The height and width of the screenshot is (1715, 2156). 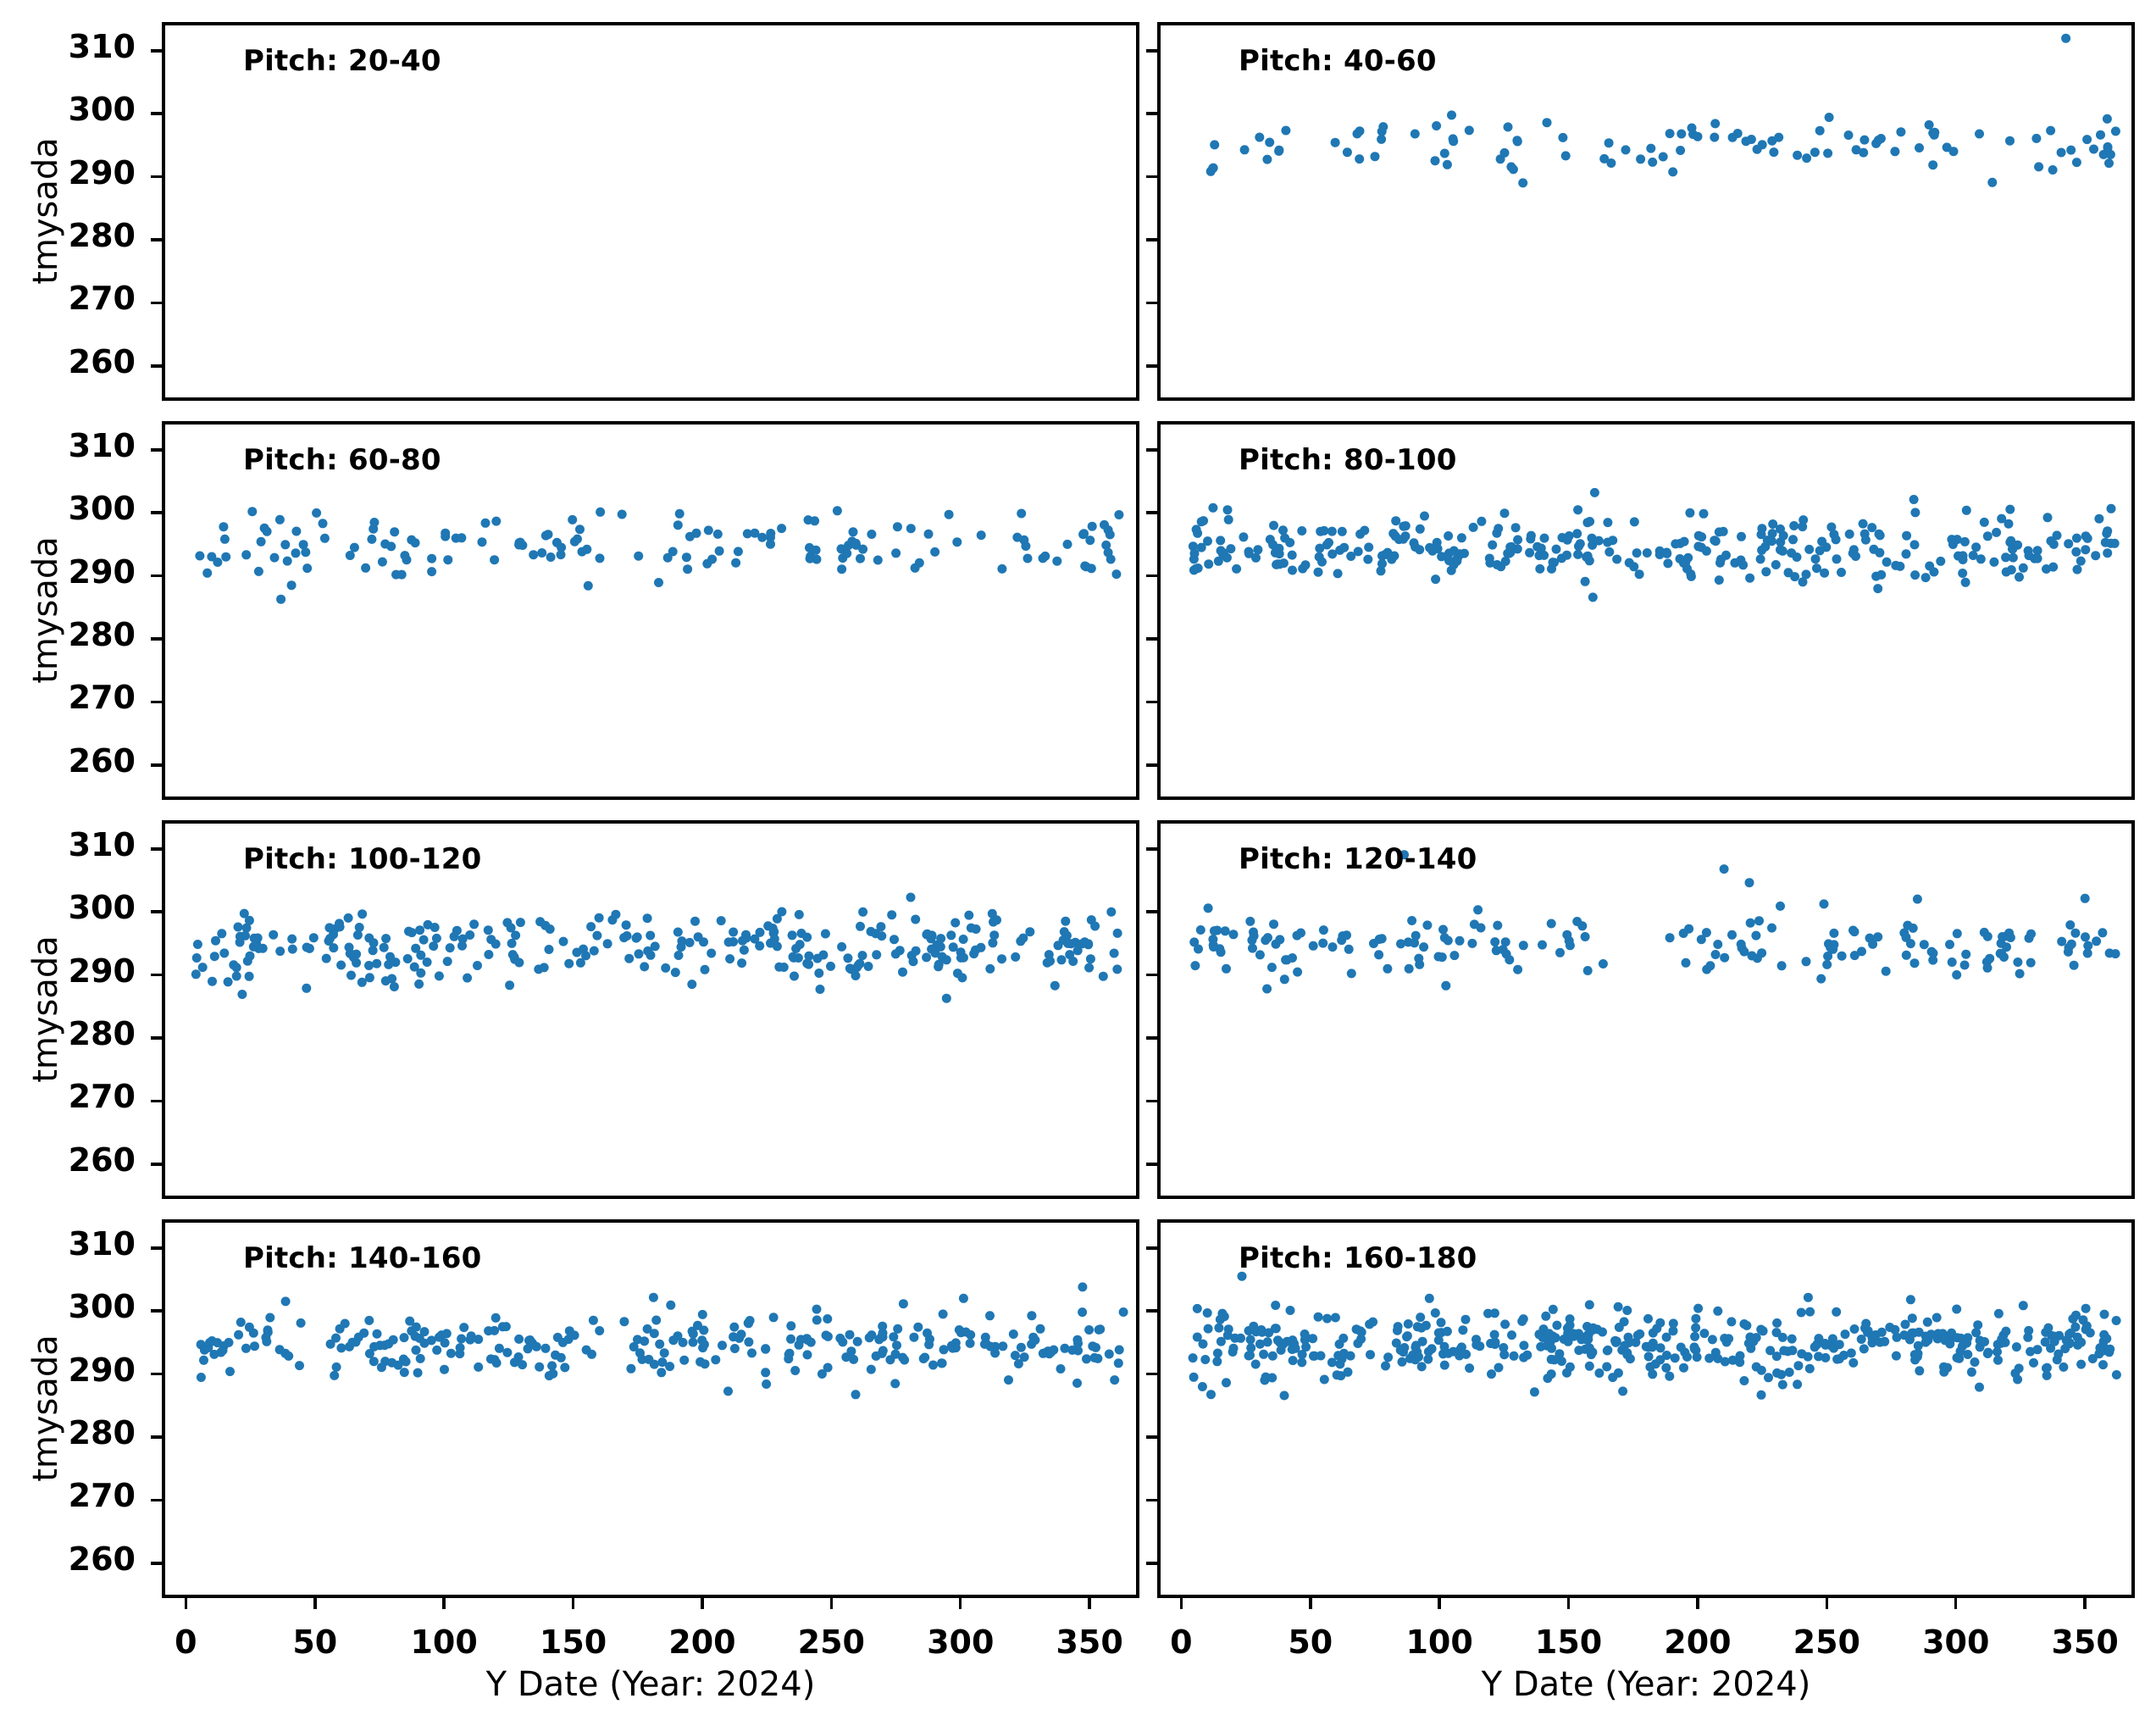 What do you see at coordinates (45, 610) in the screenshot?
I see `y-axis-label-row-1: tmysada` at bounding box center [45, 610].